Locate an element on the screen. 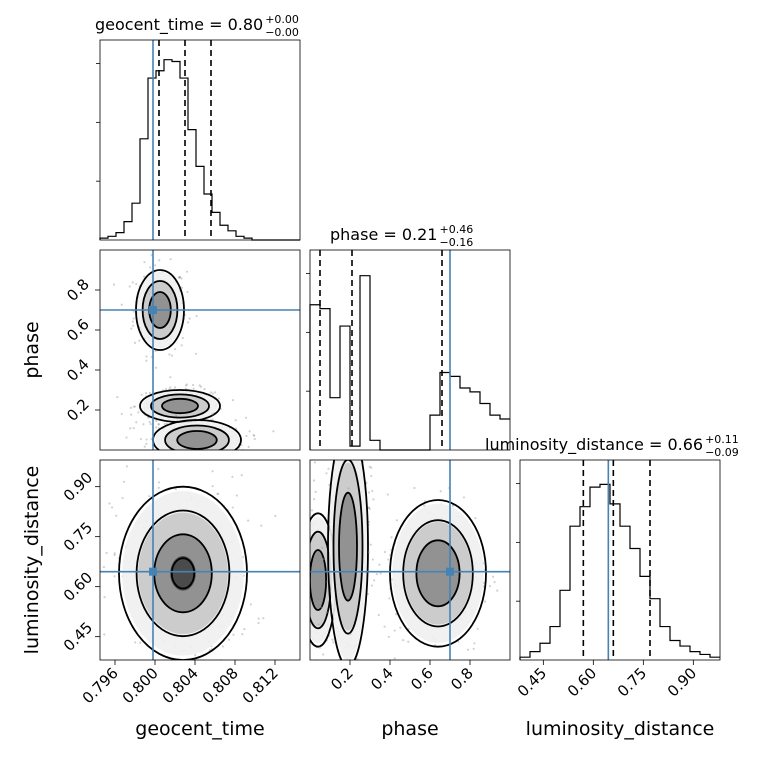 The height and width of the screenshot is (760, 760). x-tick-label: 0.45 is located at coordinates (532, 682).